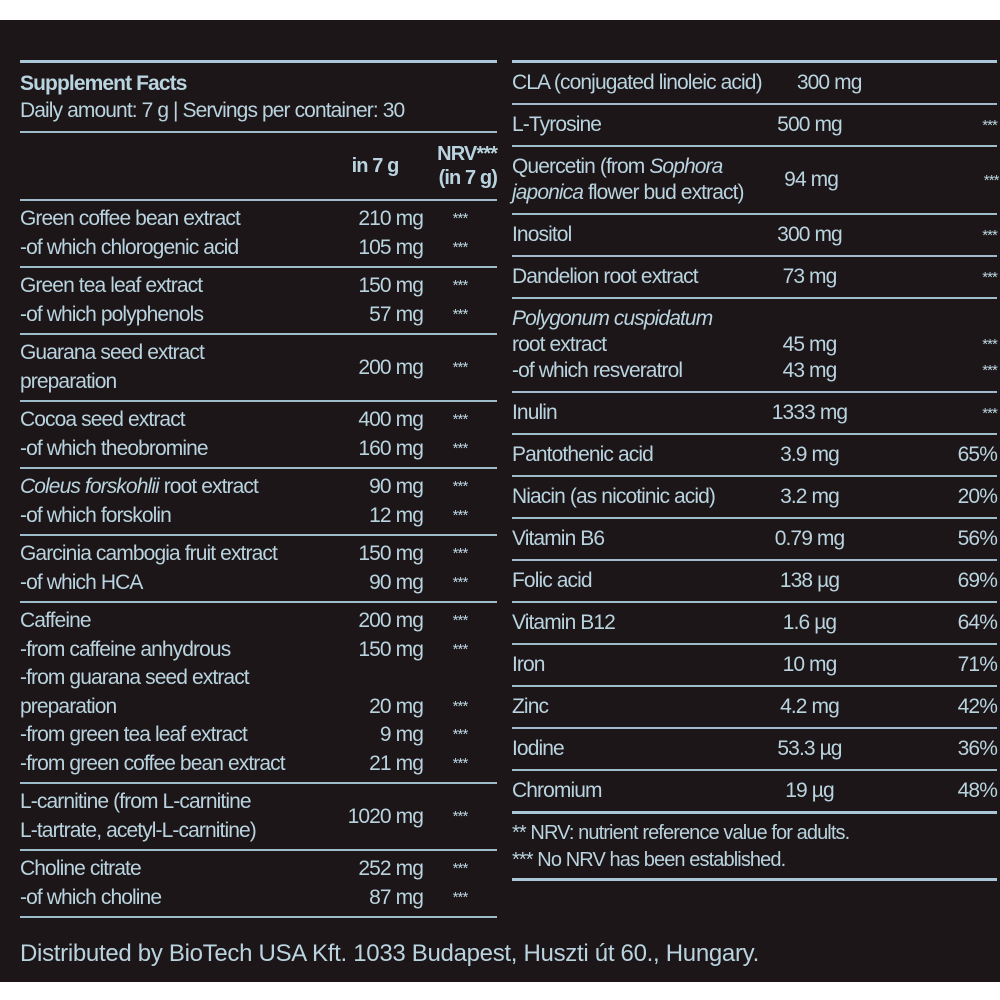 This screenshot has width=1000, height=1000. Describe the element at coordinates (391, 367) in the screenshot. I see `amount: 200 mg` at that location.